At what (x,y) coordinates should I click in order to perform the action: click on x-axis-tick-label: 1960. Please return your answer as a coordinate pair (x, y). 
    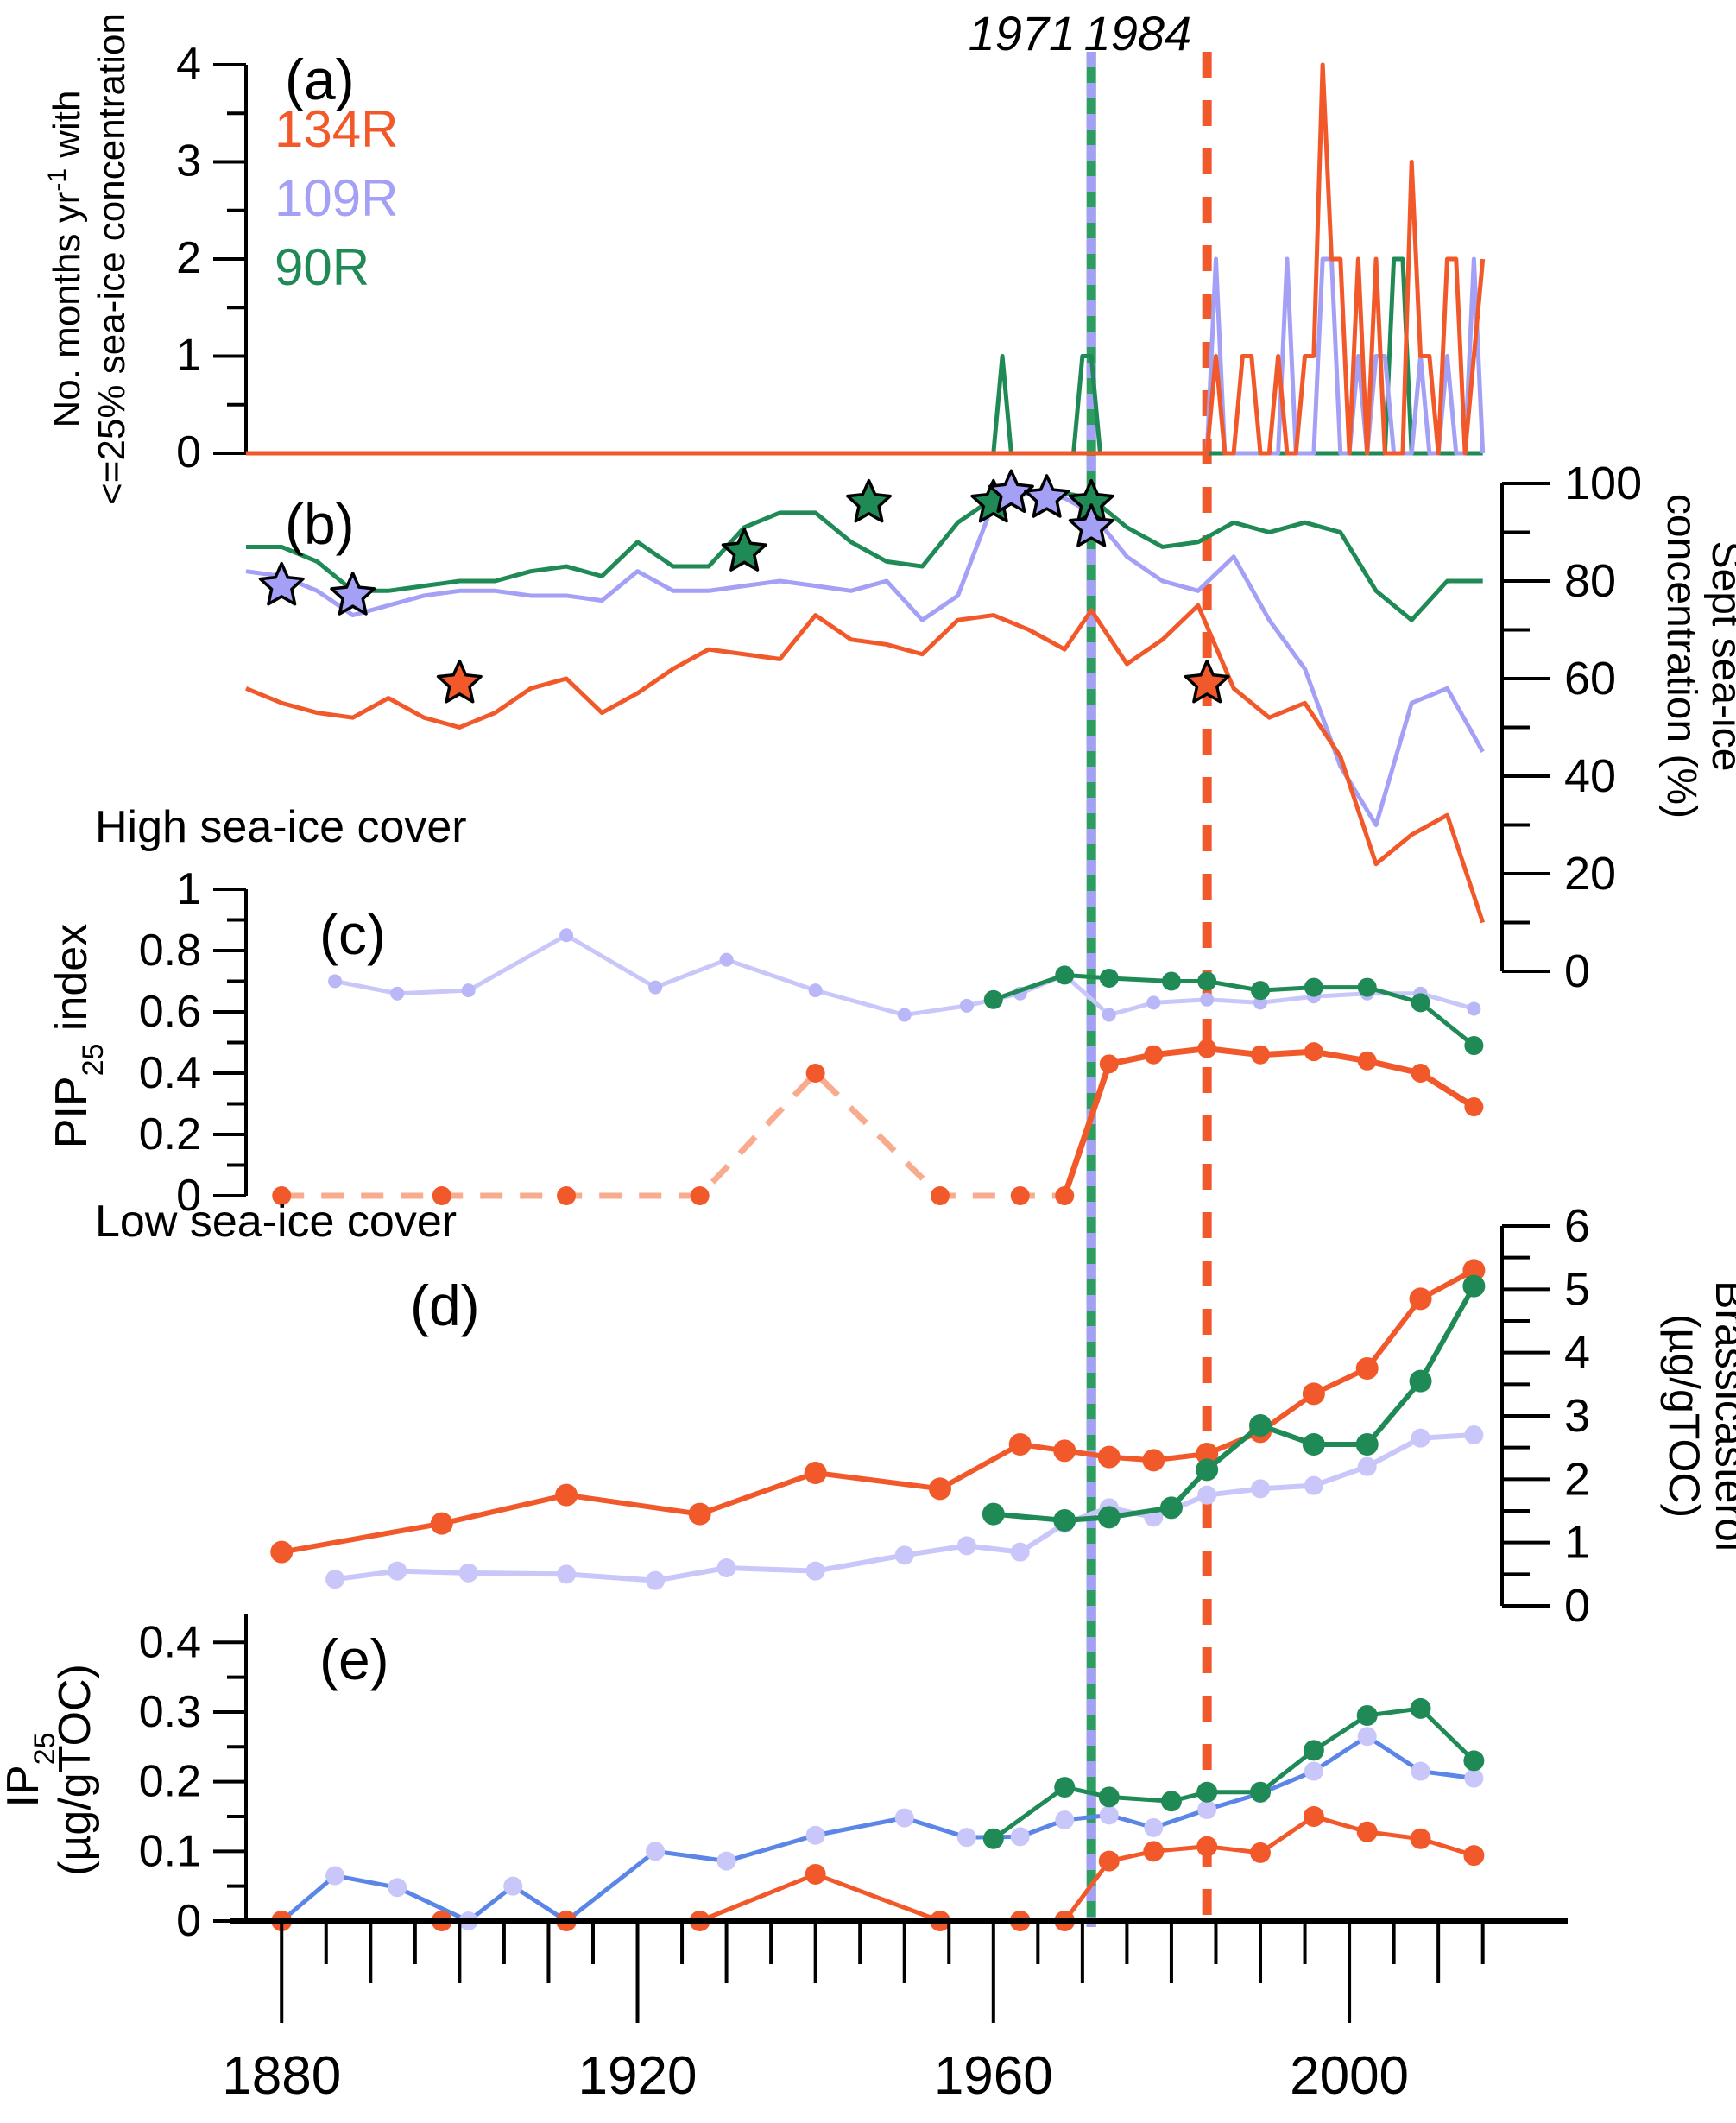
    Looking at the image, I should click on (993, 2076).